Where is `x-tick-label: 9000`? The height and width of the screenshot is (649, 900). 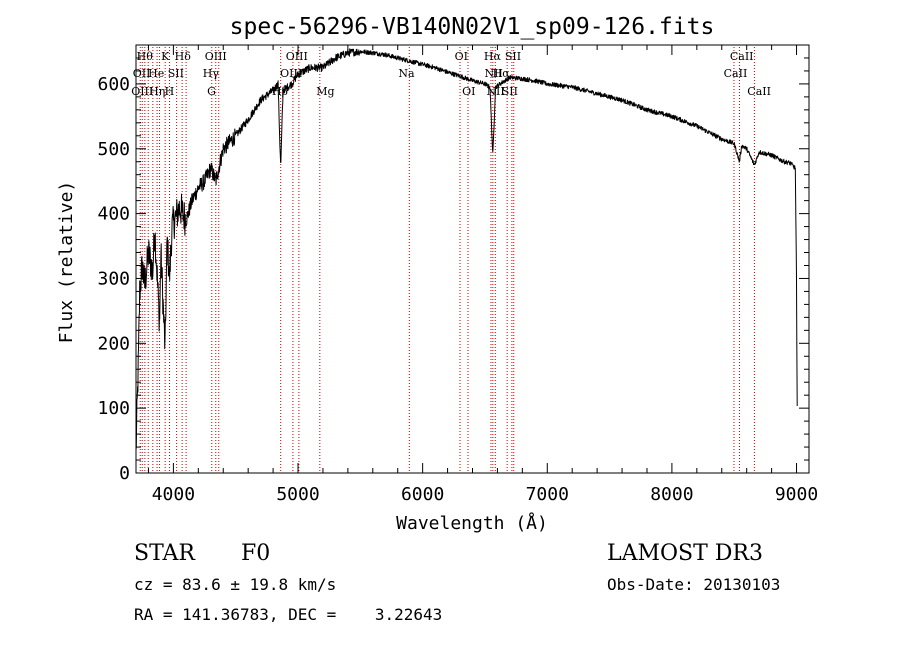
x-tick-label: 9000 is located at coordinates (796, 494).